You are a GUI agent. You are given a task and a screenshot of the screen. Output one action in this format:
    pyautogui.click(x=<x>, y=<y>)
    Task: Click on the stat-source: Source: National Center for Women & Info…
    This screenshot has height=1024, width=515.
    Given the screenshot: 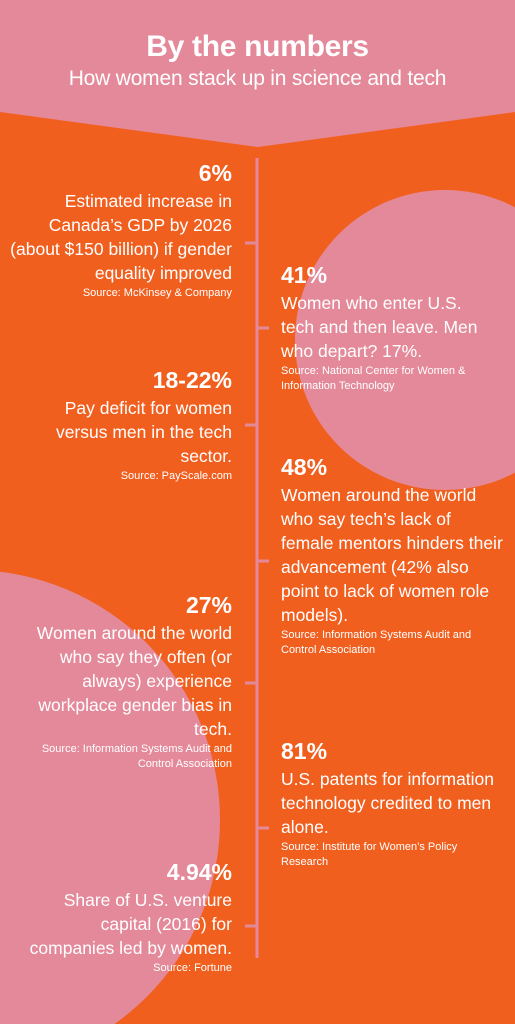 What is the action you would take?
    pyautogui.click(x=373, y=378)
    